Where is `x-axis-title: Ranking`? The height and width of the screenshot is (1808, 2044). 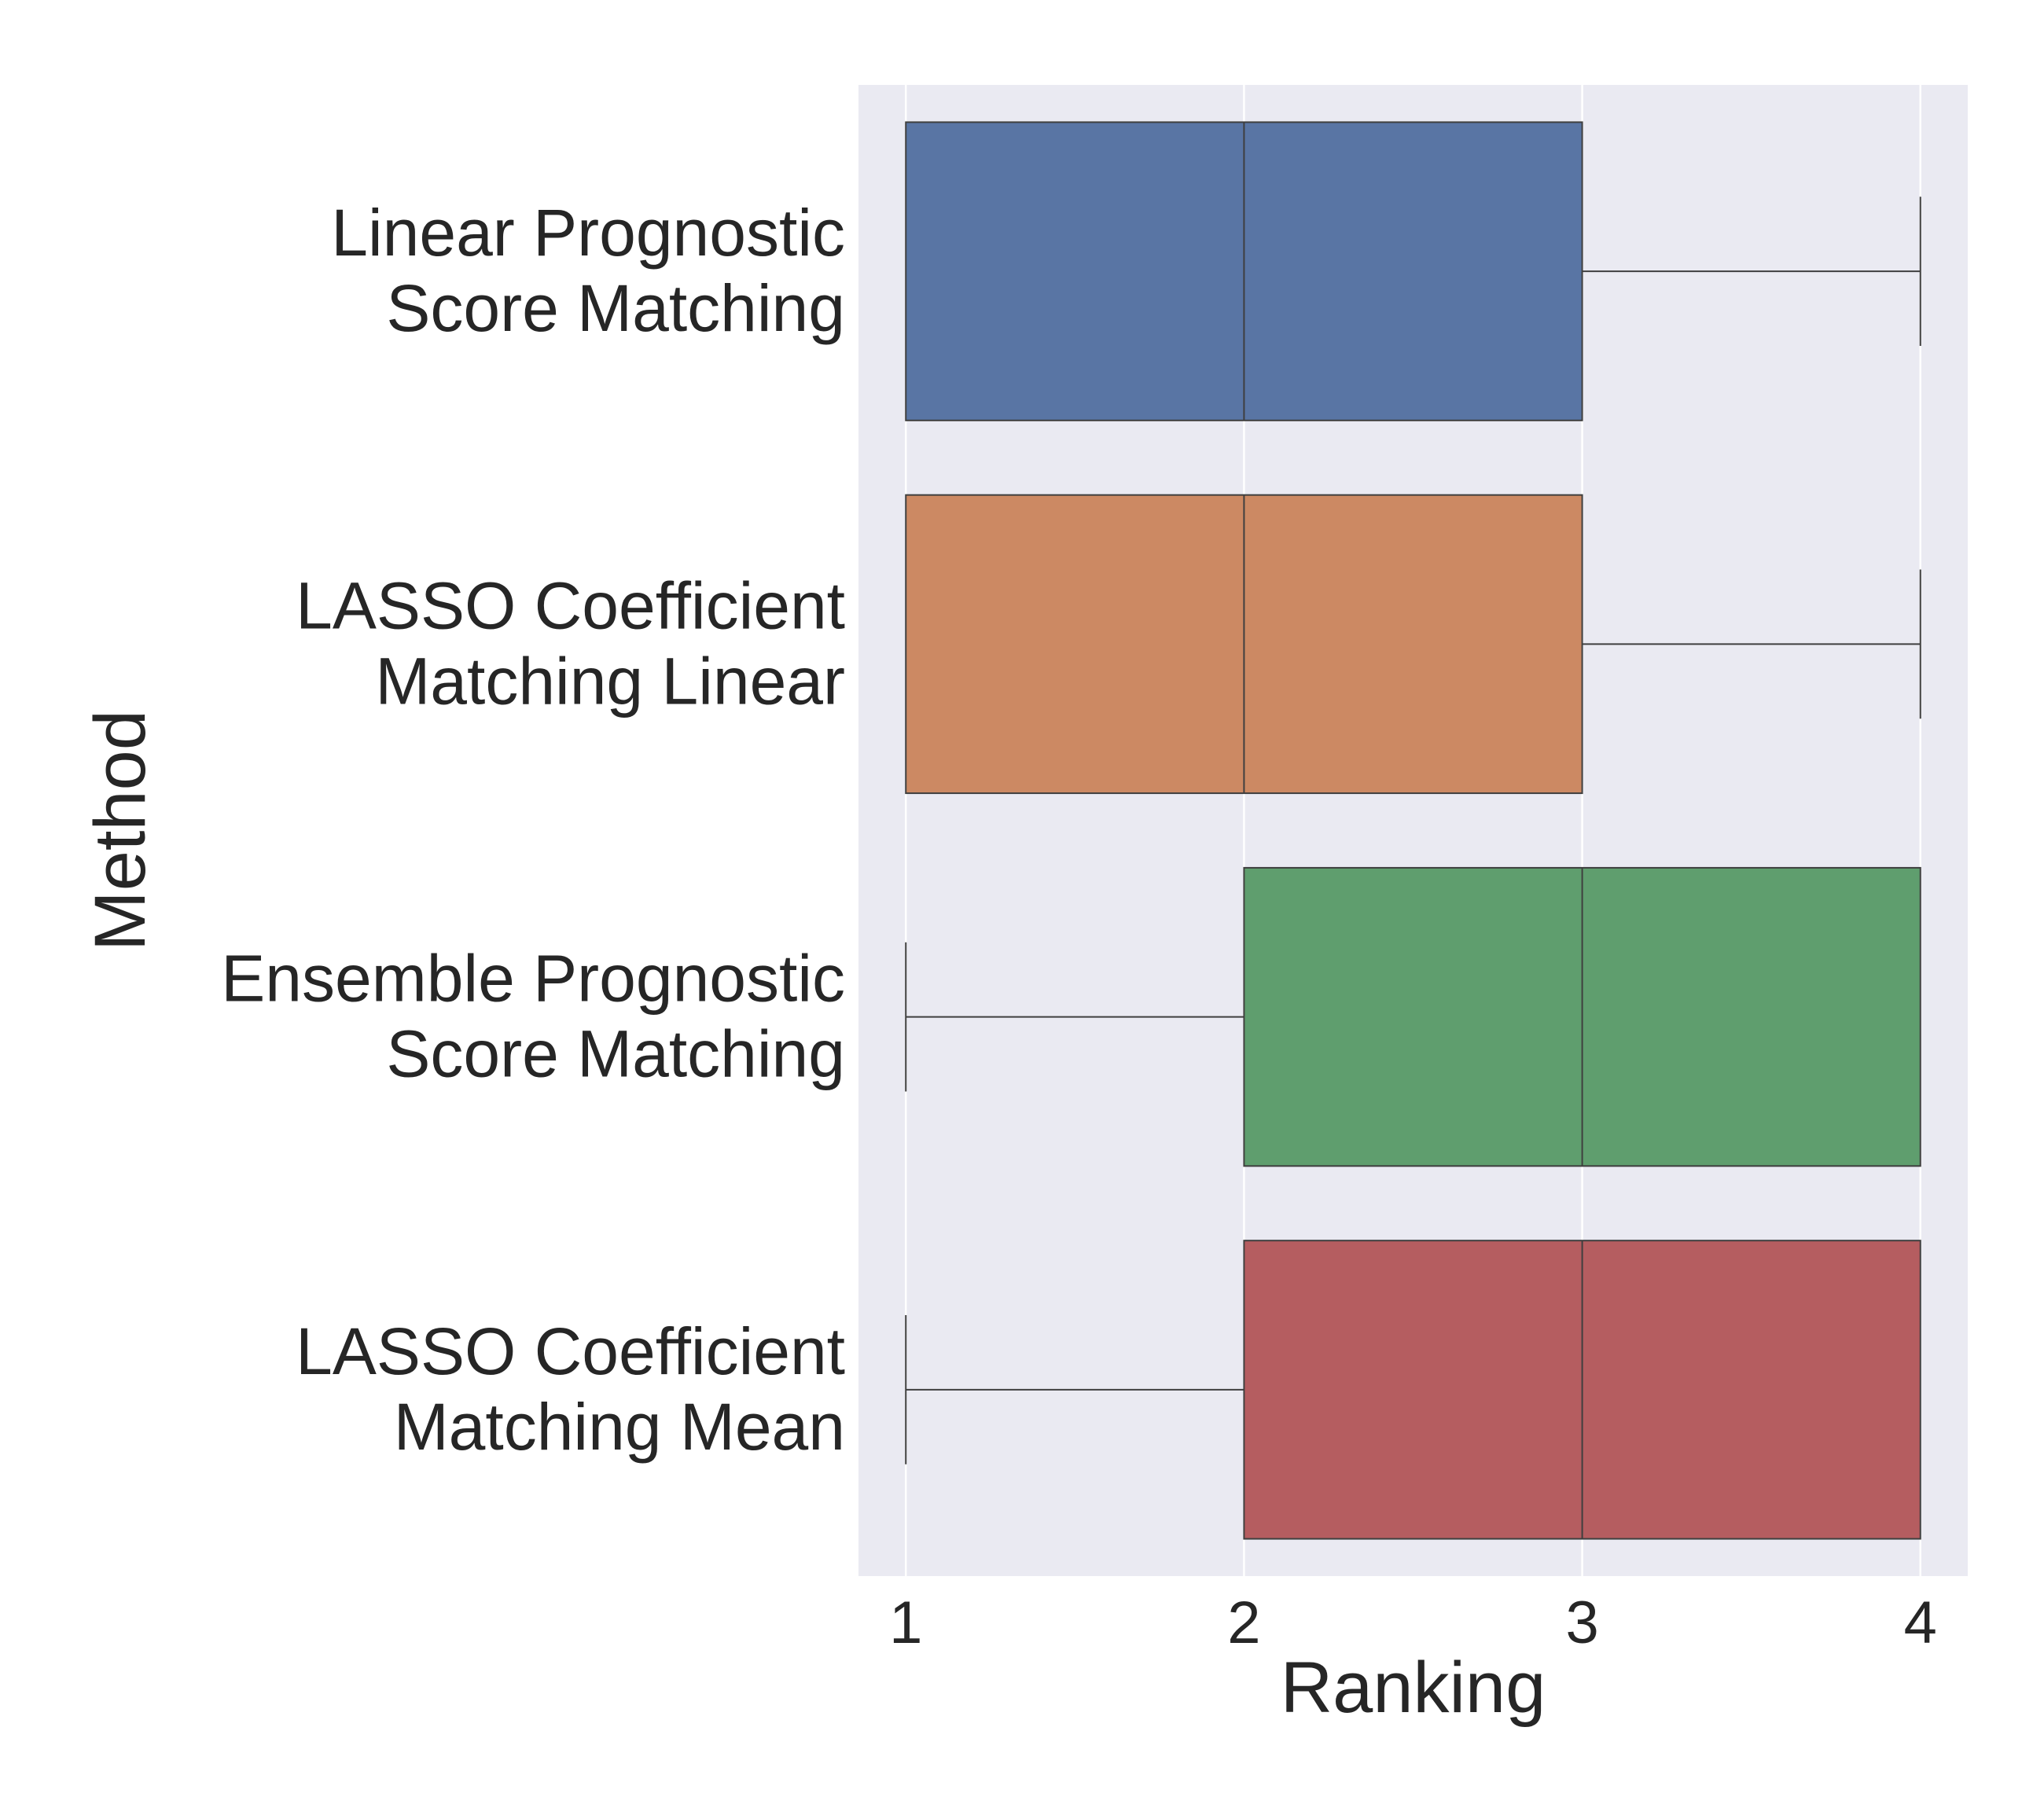 x-axis-title: Ranking is located at coordinates (1414, 1688).